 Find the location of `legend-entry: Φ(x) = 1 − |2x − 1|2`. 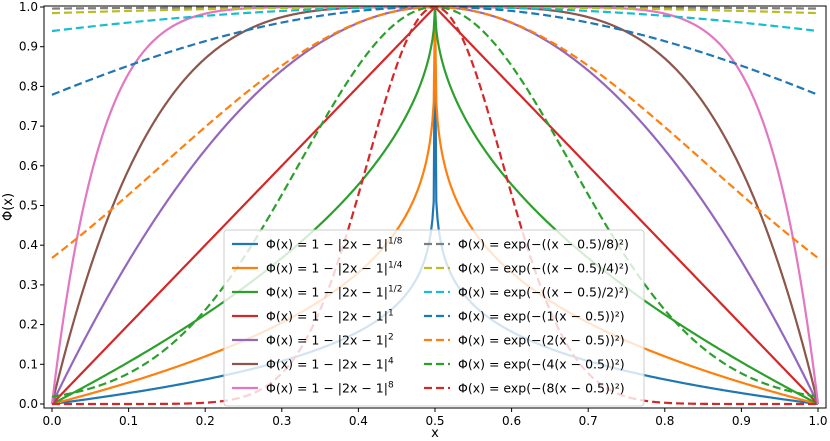

legend-entry: Φ(x) = 1 − |2x − 1|2 is located at coordinates (330, 340).